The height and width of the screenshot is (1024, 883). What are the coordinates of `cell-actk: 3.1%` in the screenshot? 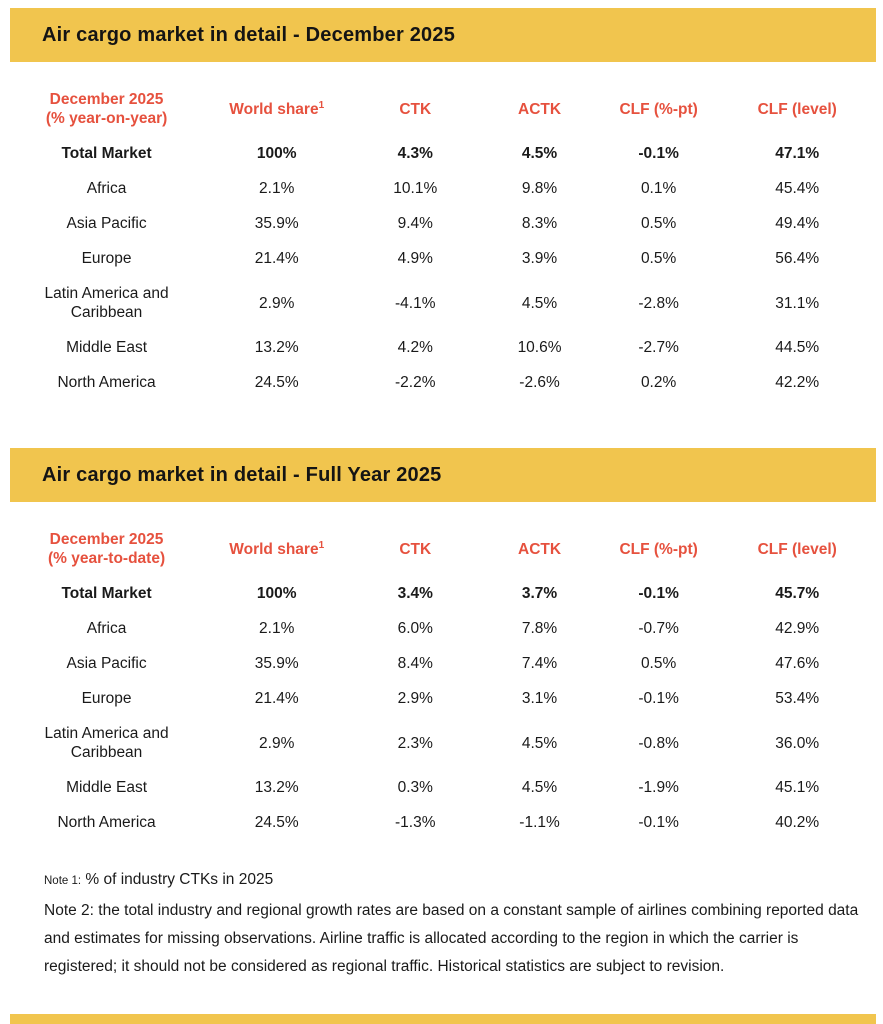 It's located at (539, 698).